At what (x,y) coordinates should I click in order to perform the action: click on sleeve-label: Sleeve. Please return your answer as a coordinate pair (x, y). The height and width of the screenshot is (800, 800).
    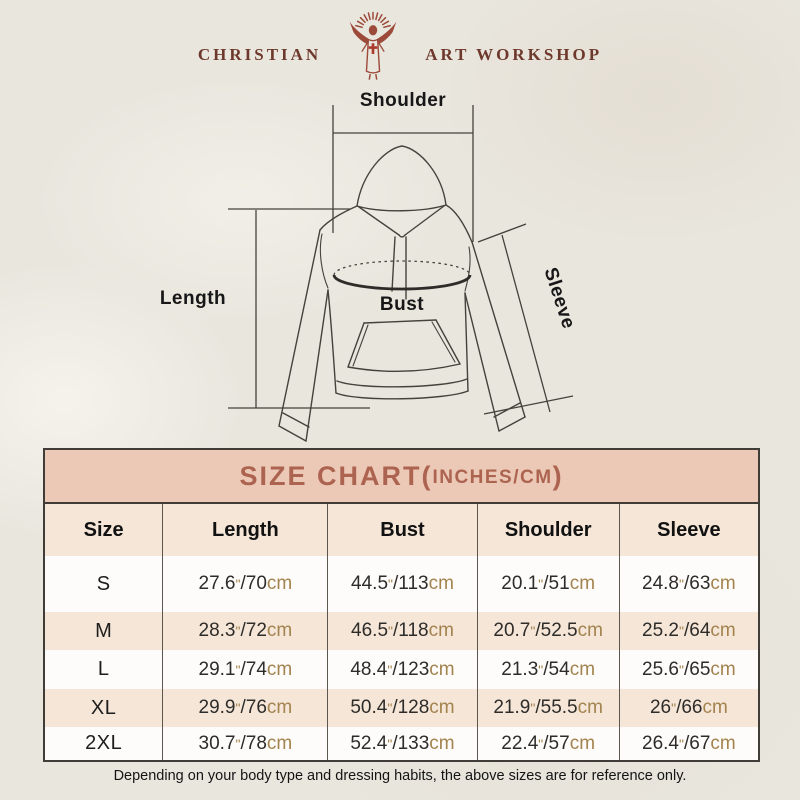
    Looking at the image, I should click on (559, 298).